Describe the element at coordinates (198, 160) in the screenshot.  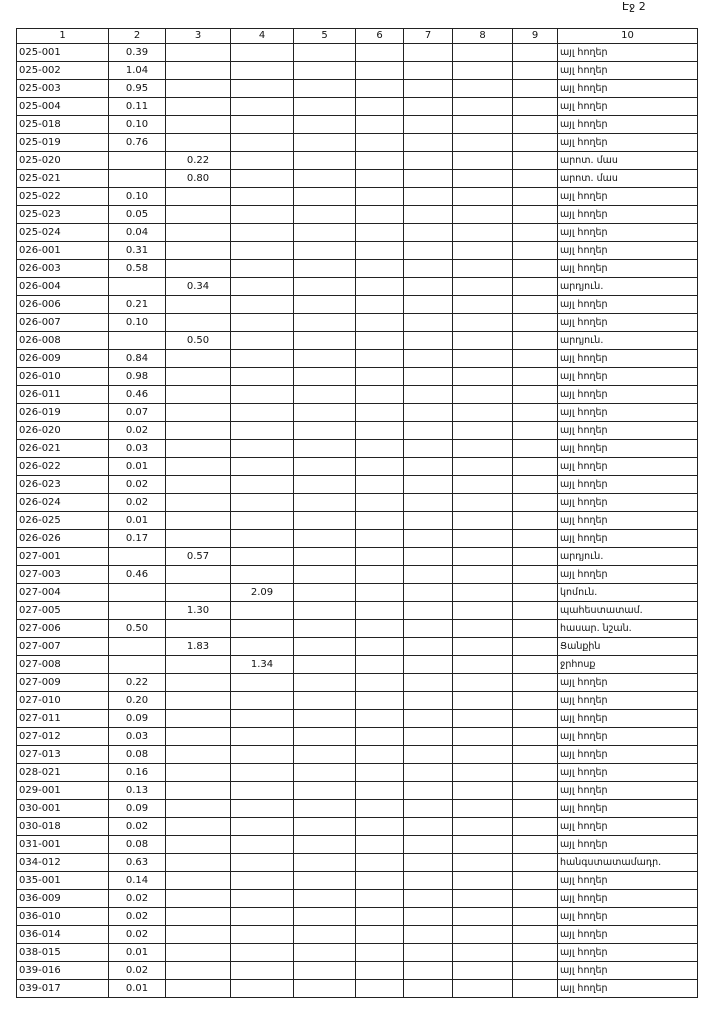
I see `table-cell: 0.22` at that location.